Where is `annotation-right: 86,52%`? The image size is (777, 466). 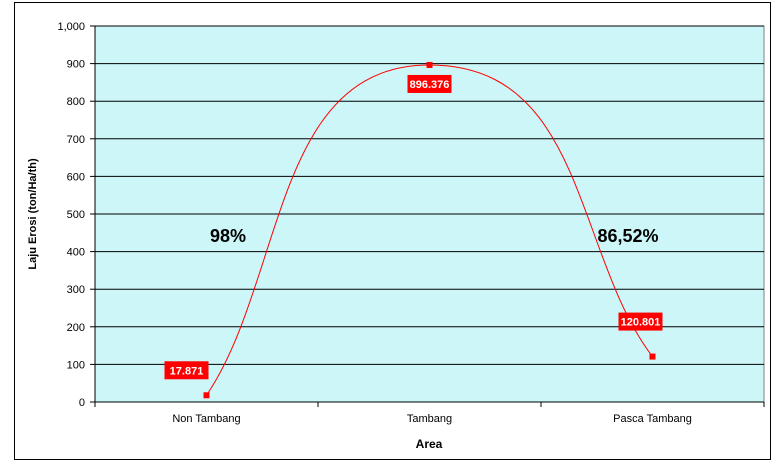
annotation-right: 86,52% is located at coordinates (627, 236).